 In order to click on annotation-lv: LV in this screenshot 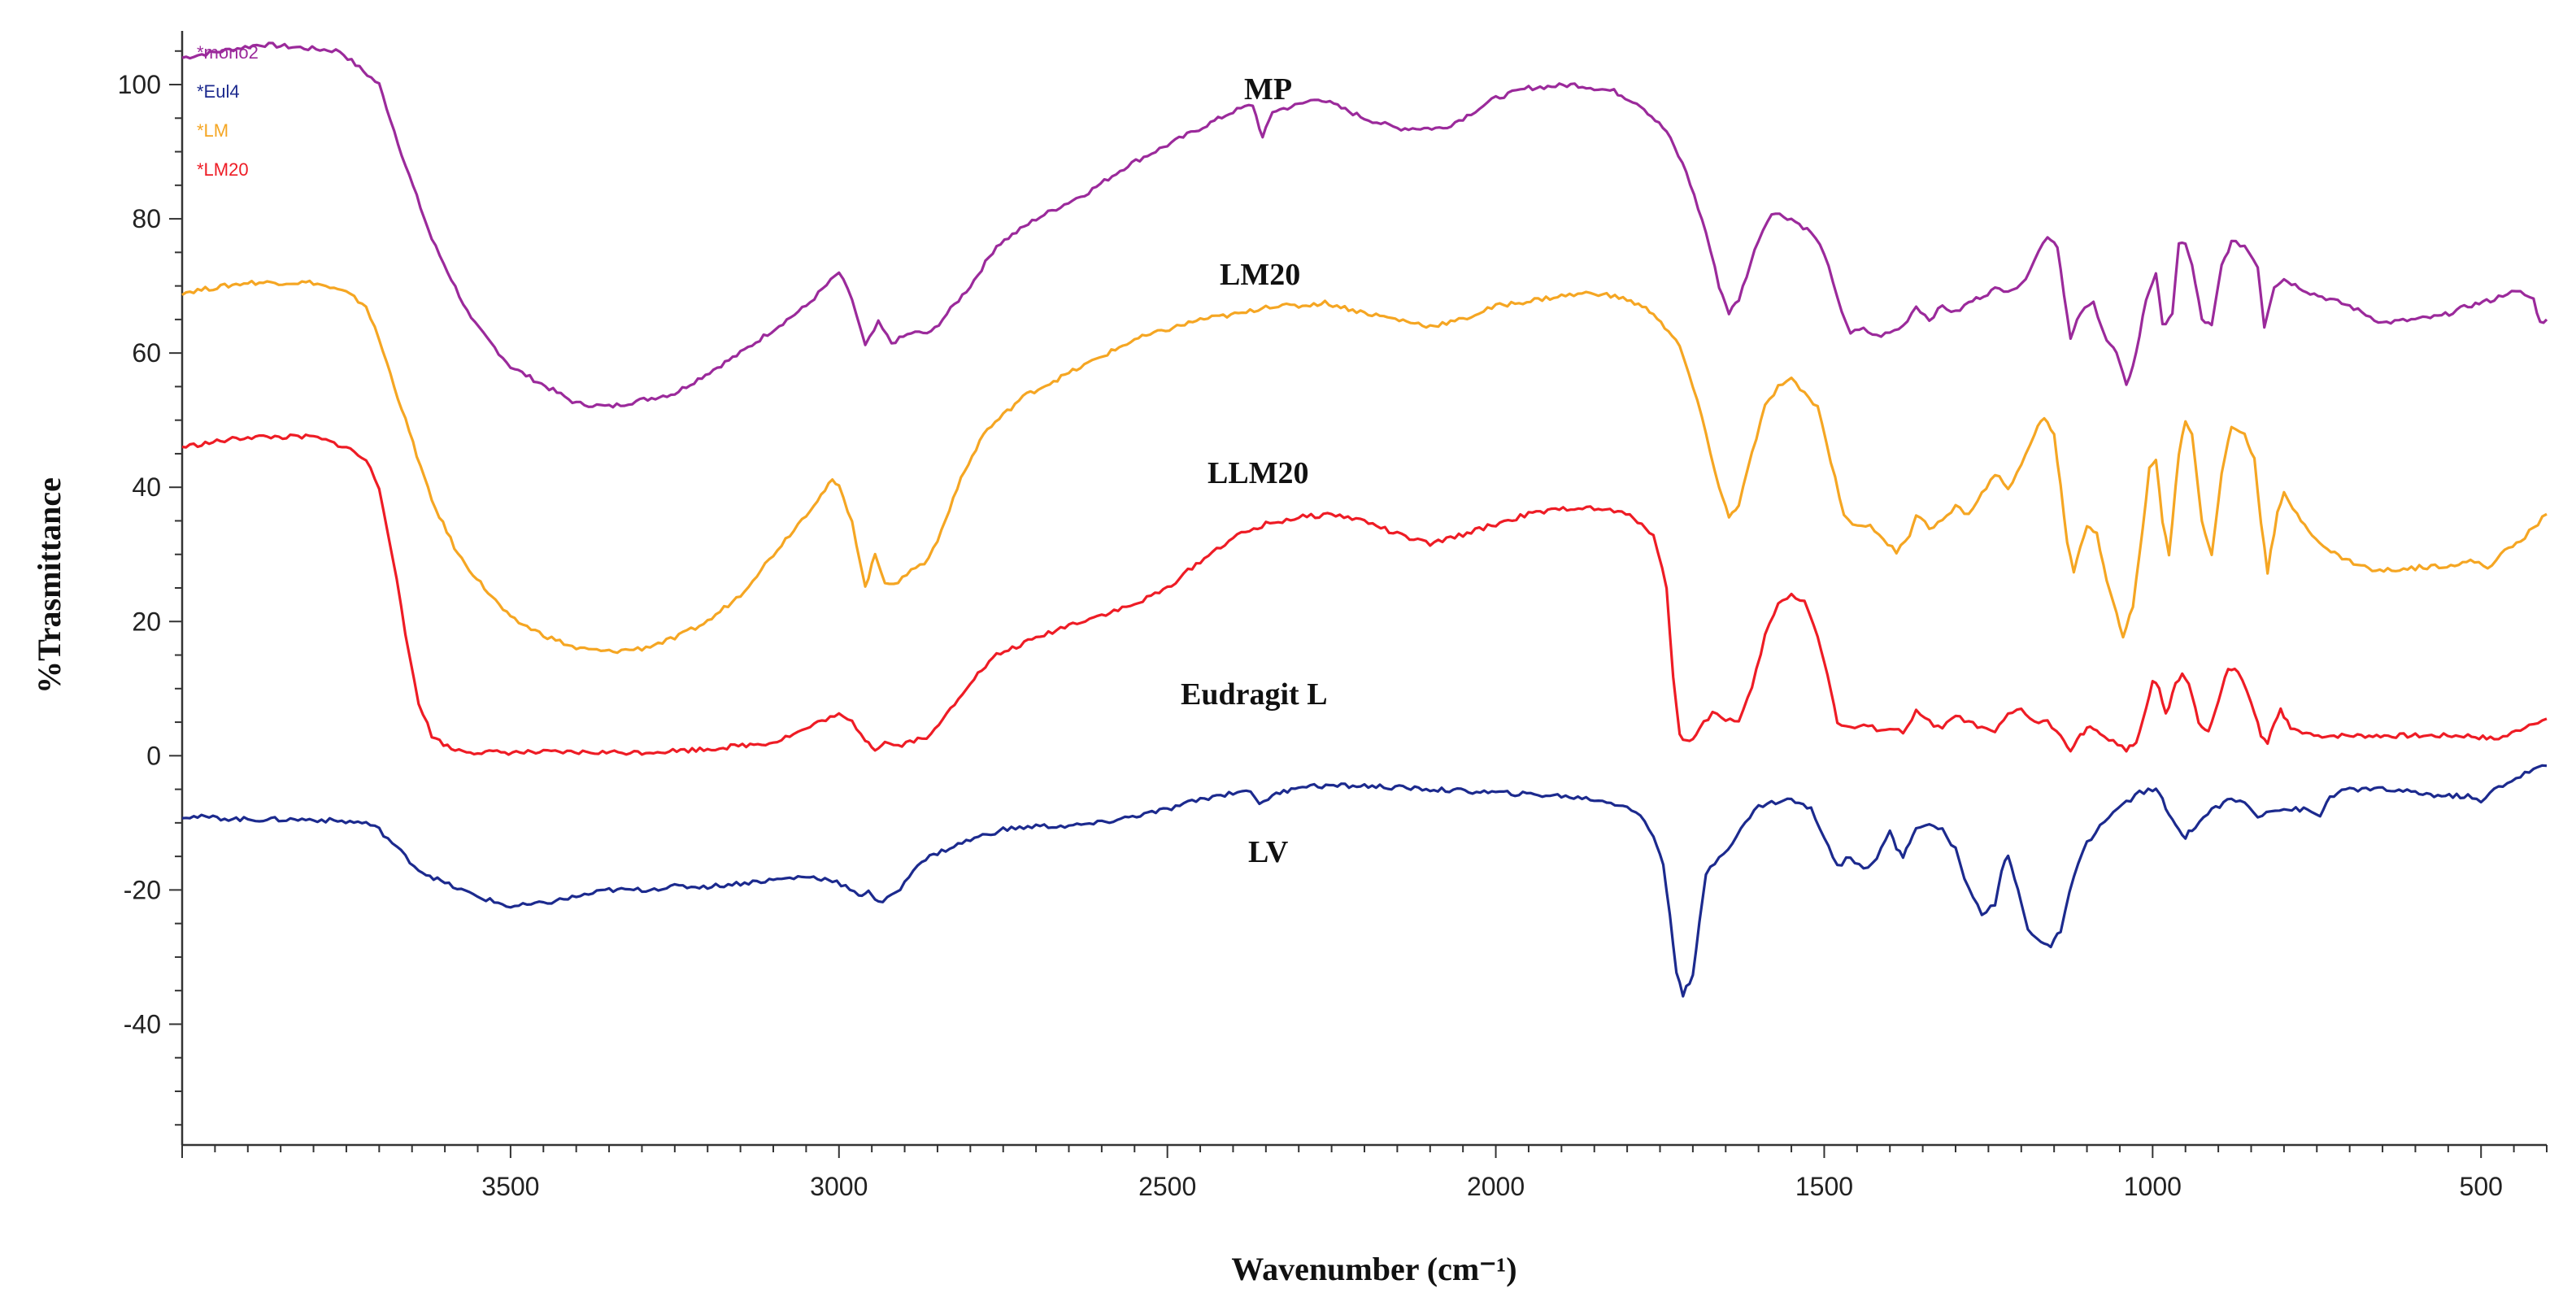, I will do `click(1268, 852)`.